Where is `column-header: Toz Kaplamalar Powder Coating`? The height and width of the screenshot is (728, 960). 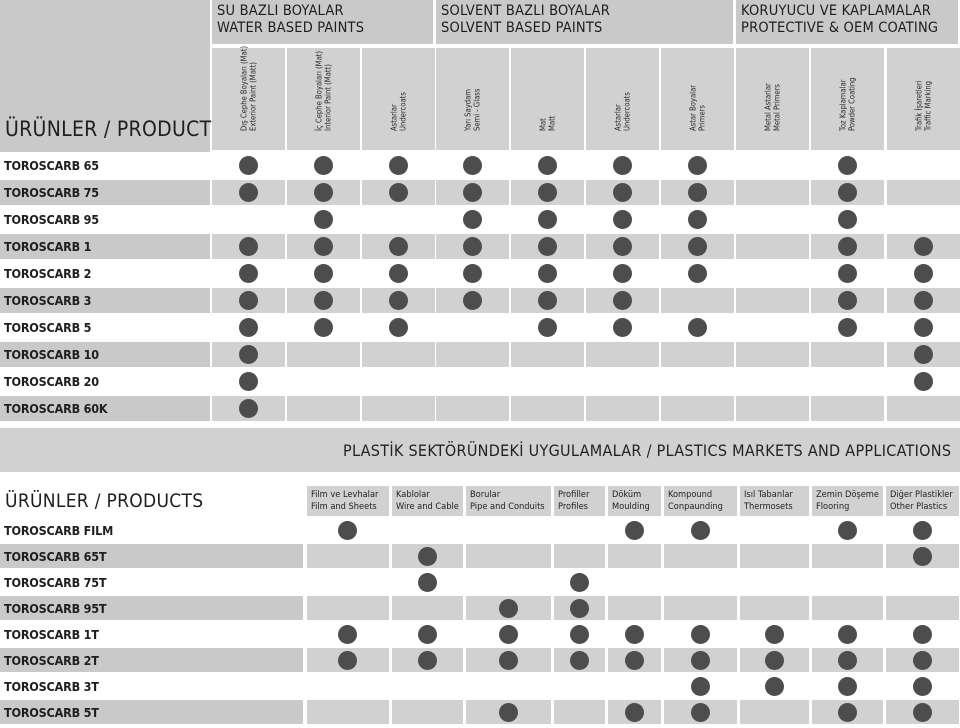 column-header: Toz Kaplamalar Powder Coating is located at coordinates (847, 99).